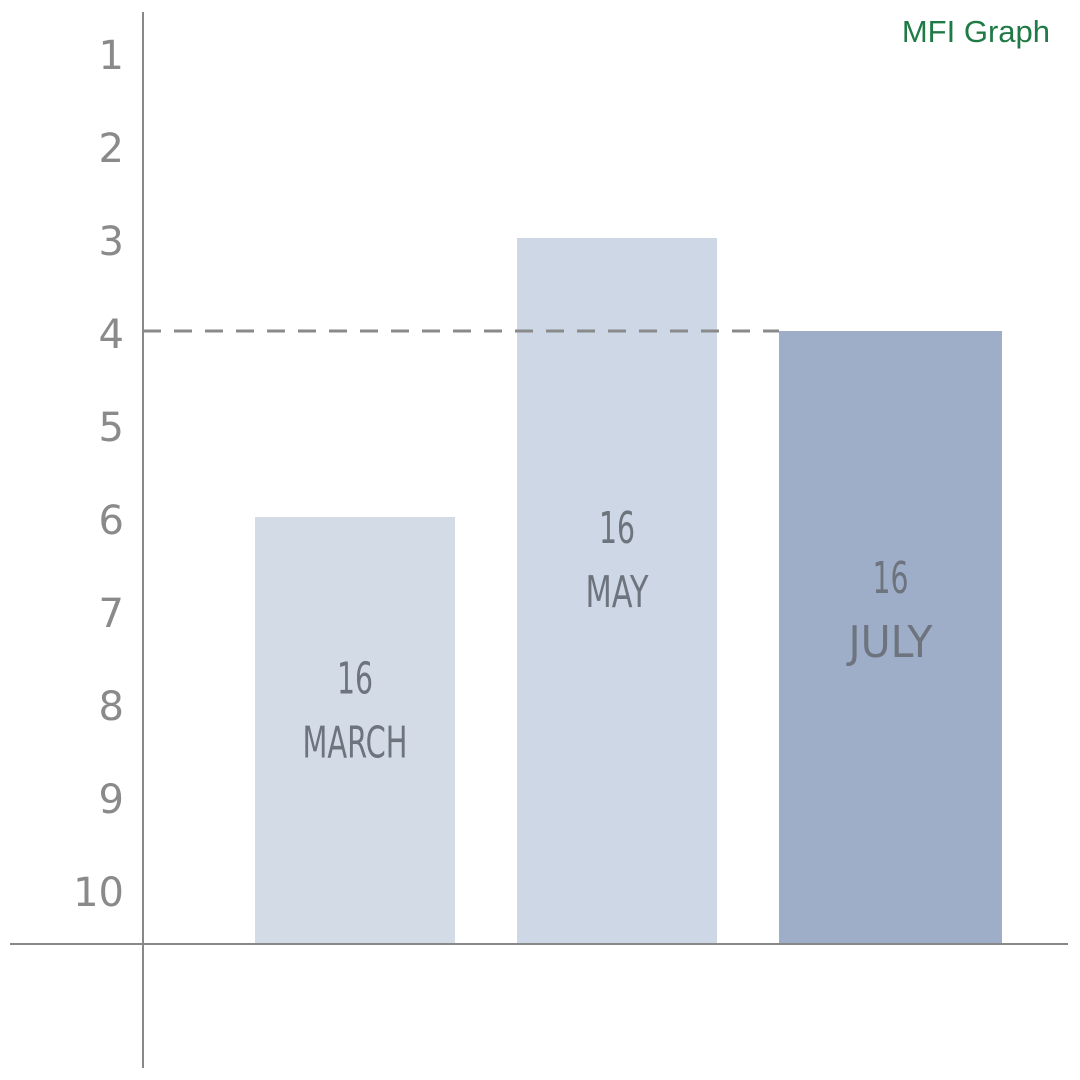 The image size is (1080, 1080). What do you see at coordinates (111, 707) in the screenshot?
I see `y-tick-label: 8` at bounding box center [111, 707].